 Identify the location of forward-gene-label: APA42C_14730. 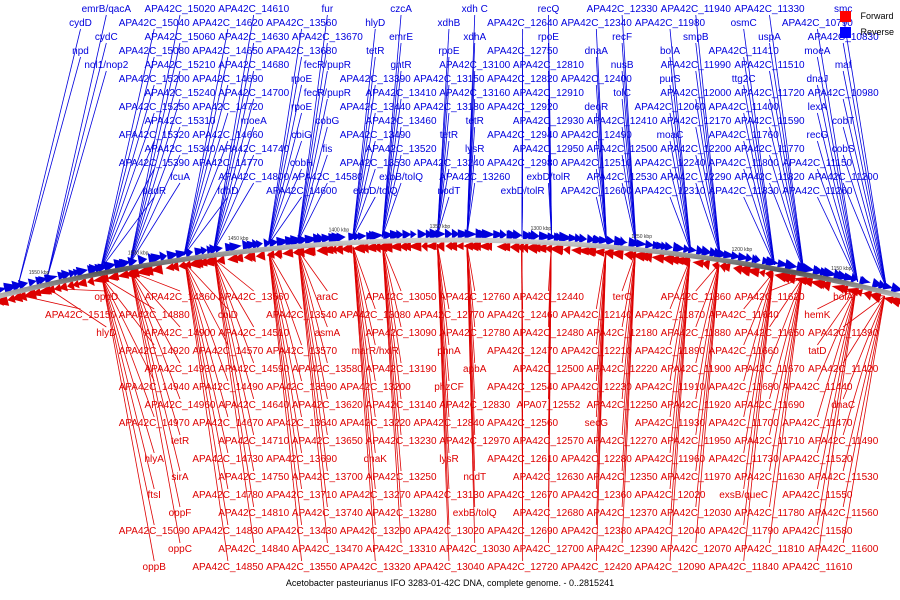
(227, 459).